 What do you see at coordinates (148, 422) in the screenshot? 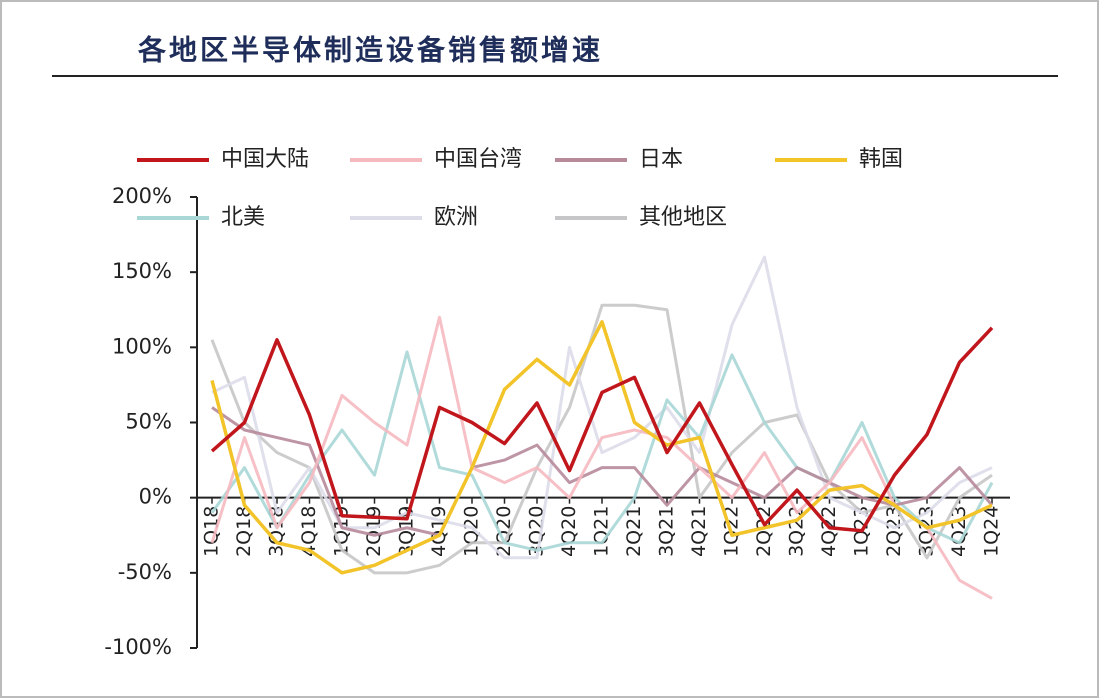
I see `y-tick-label: 50%` at bounding box center [148, 422].